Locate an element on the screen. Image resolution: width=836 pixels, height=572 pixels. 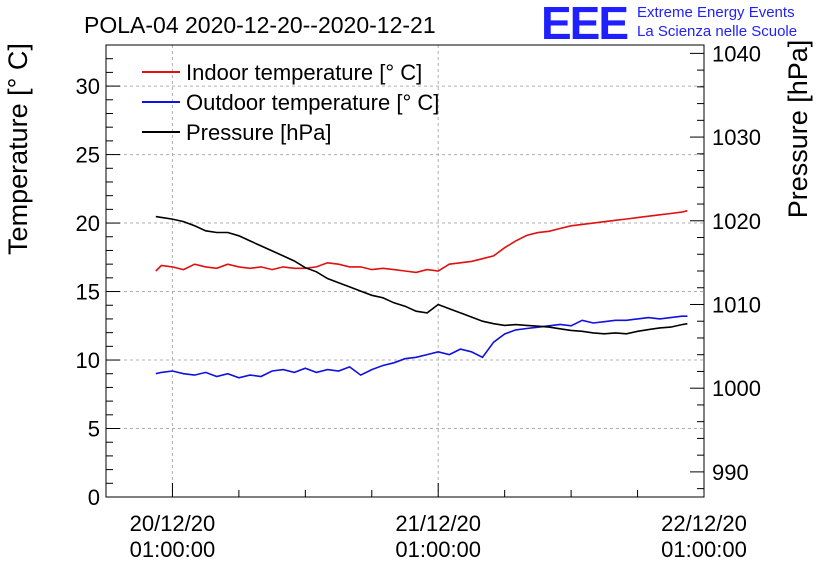
left-tick-label: 5 is located at coordinates (94, 429).